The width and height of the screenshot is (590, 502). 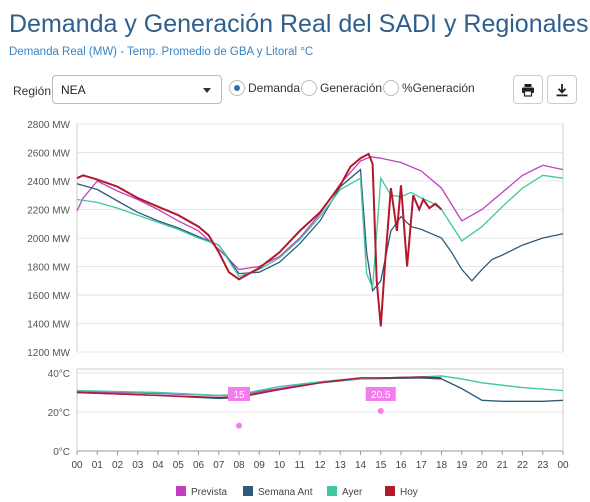 I want to click on radio-generacion: Generación, so click(x=341, y=88).